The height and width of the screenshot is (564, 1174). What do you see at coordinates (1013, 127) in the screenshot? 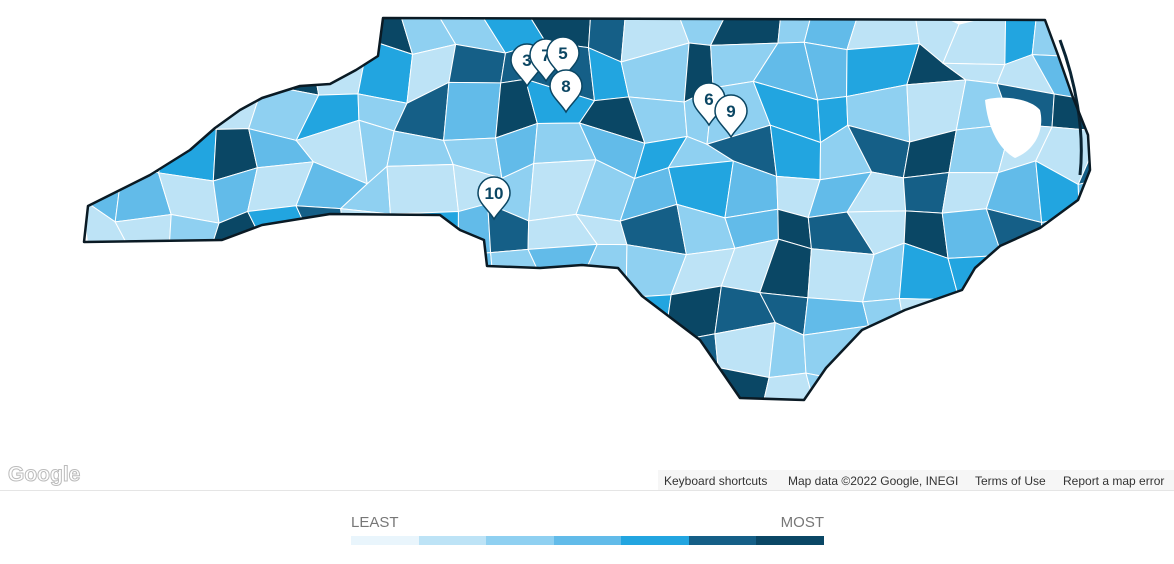
I see `sound` at bounding box center [1013, 127].